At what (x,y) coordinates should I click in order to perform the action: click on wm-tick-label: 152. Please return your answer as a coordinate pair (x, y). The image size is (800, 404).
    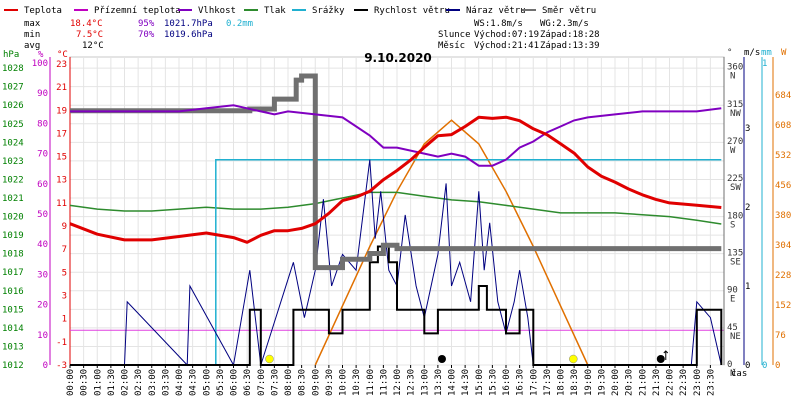
    Looking at the image, I should click on (783, 306).